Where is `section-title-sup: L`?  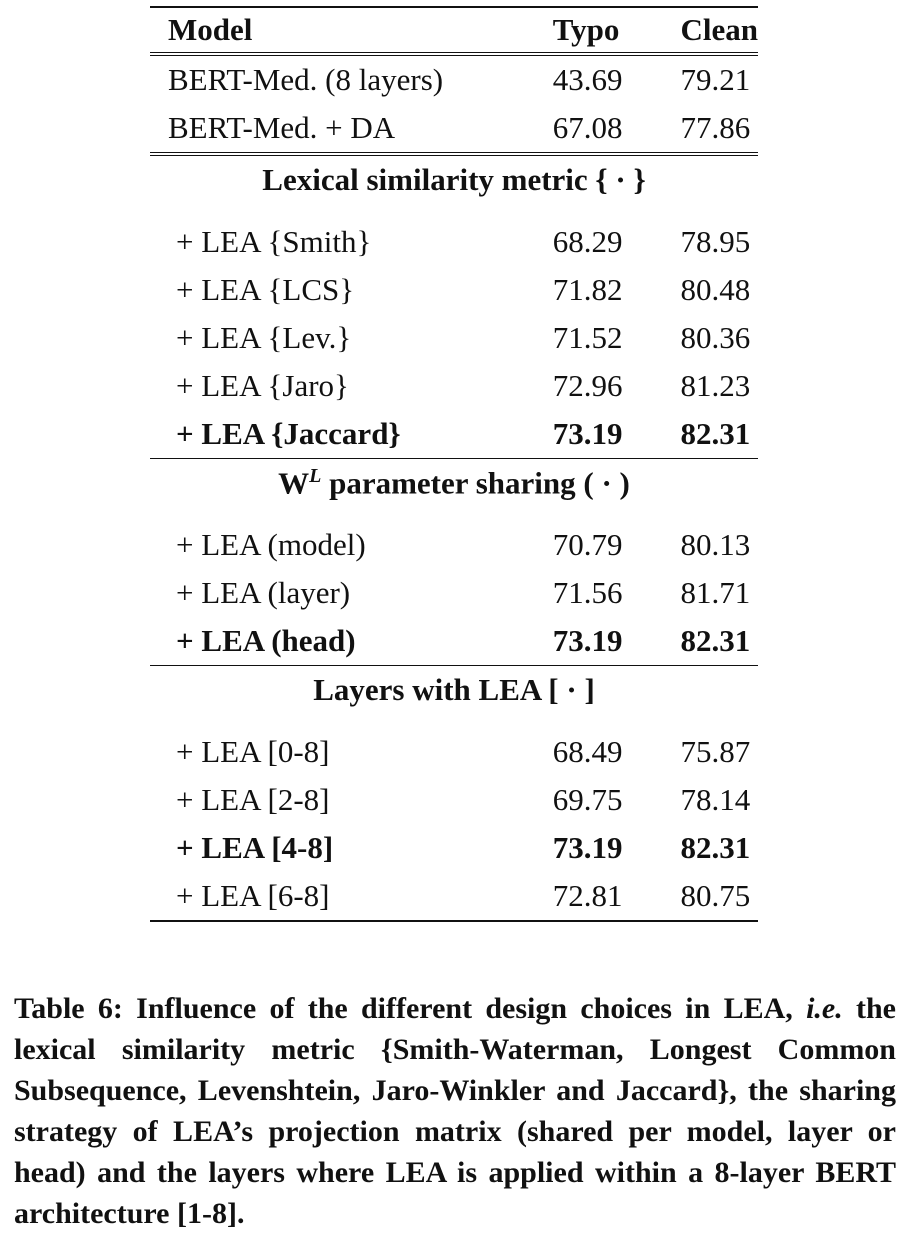 section-title-sup: L is located at coordinates (315, 475).